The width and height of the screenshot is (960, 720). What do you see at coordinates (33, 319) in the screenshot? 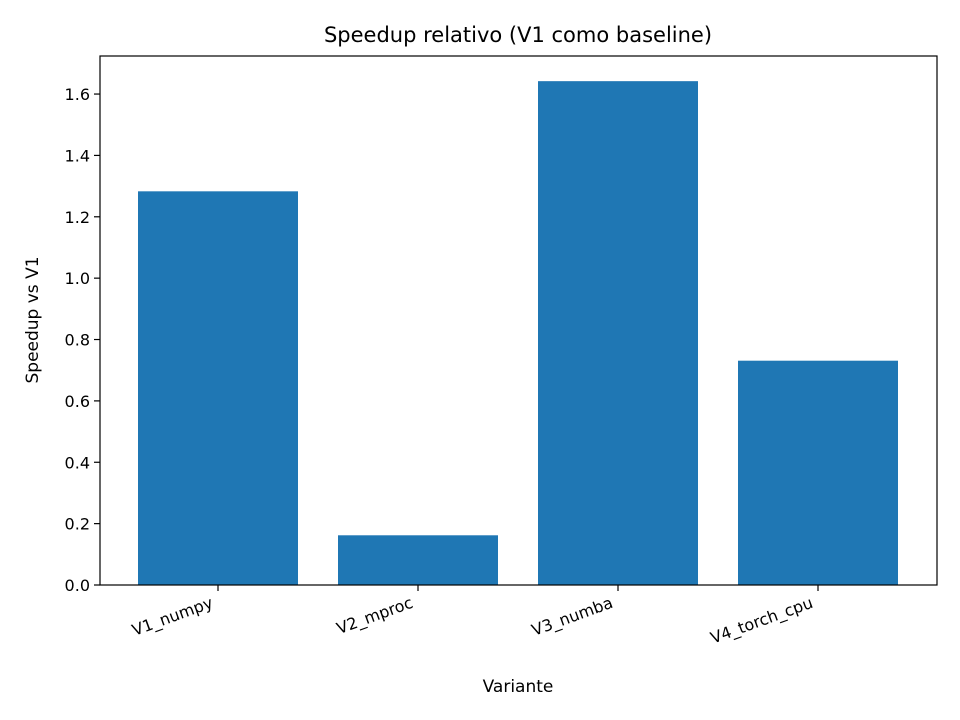
I see `y-axis-label: Speedup vs V1` at bounding box center [33, 319].